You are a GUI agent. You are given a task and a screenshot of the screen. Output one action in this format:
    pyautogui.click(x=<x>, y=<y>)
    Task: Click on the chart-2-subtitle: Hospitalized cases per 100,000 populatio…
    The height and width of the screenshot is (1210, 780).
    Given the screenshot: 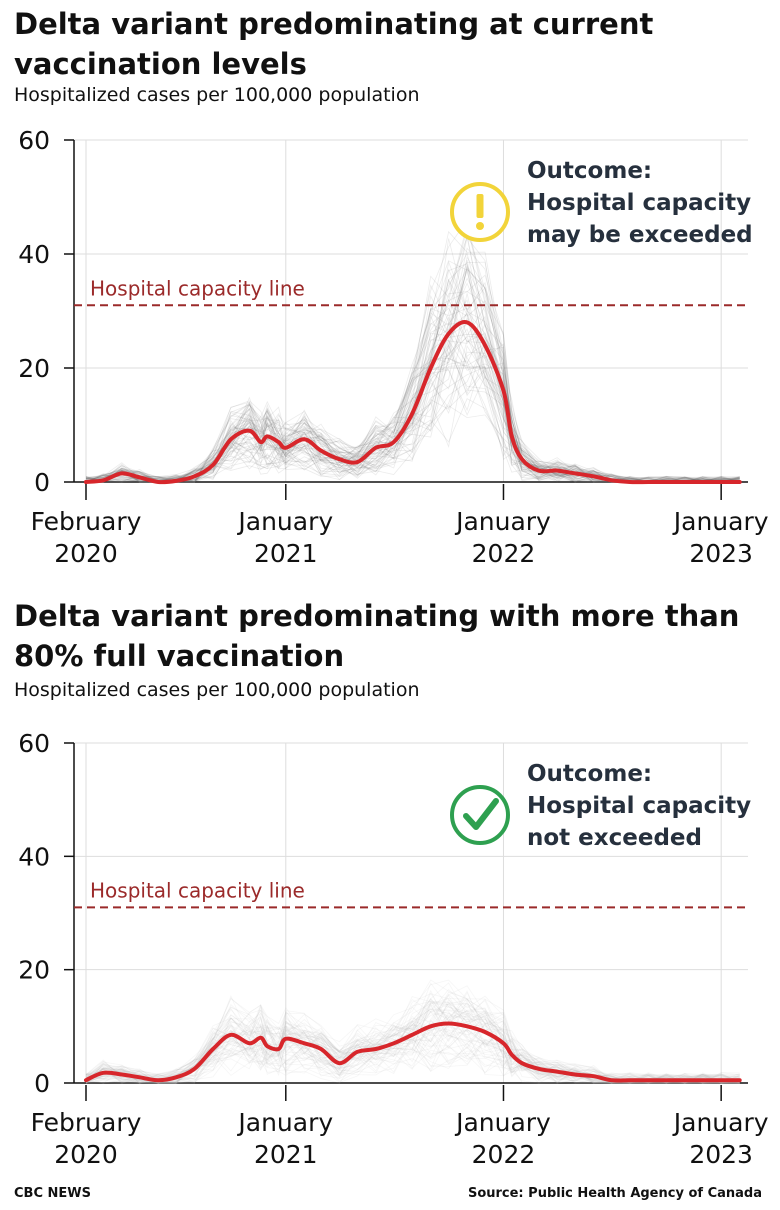 What is the action you would take?
    pyautogui.click(x=217, y=690)
    